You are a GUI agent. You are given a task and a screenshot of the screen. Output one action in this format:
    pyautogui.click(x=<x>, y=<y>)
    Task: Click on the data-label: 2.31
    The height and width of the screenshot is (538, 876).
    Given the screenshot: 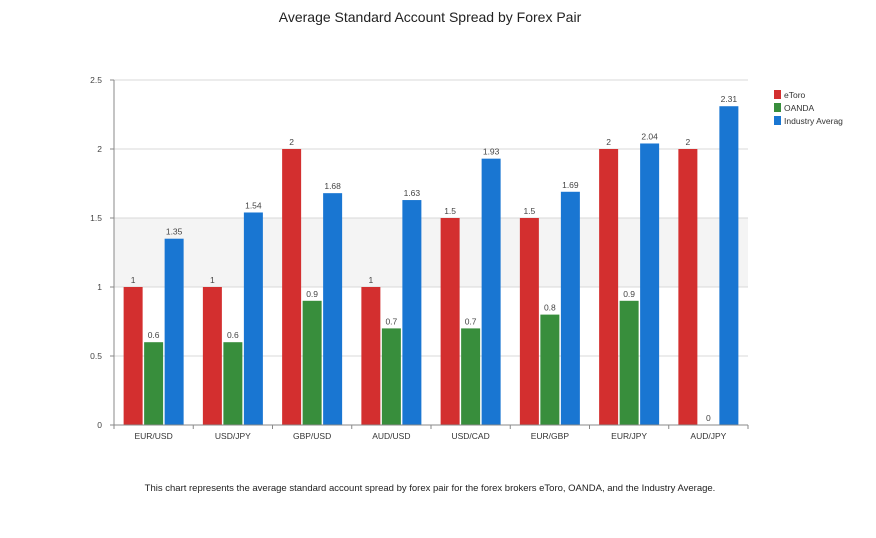 What is the action you would take?
    pyautogui.click(x=729, y=99)
    